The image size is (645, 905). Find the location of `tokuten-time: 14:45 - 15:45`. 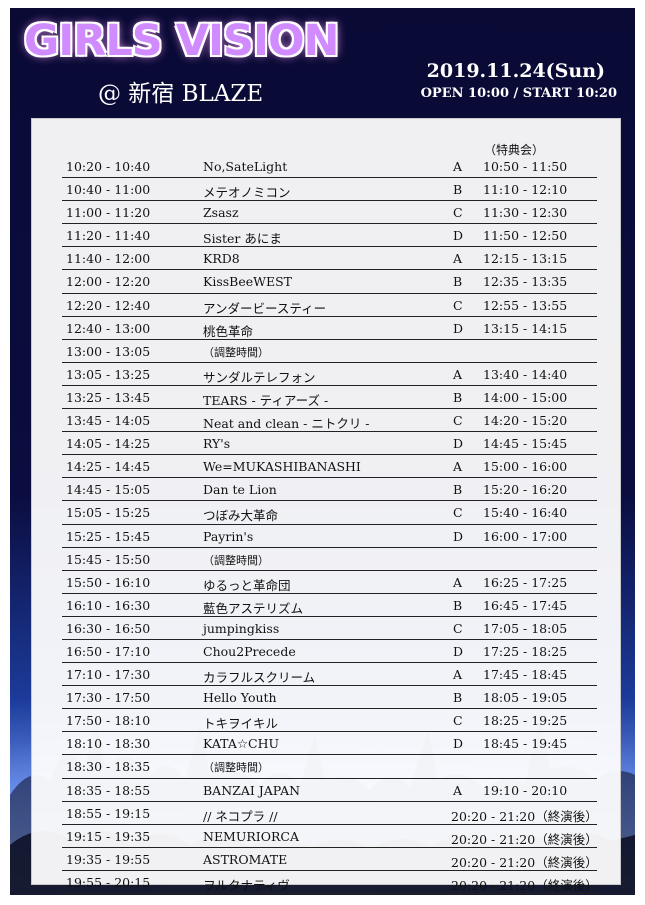

tokuten-time: 14:45 - 15:45 is located at coordinates (525, 444).